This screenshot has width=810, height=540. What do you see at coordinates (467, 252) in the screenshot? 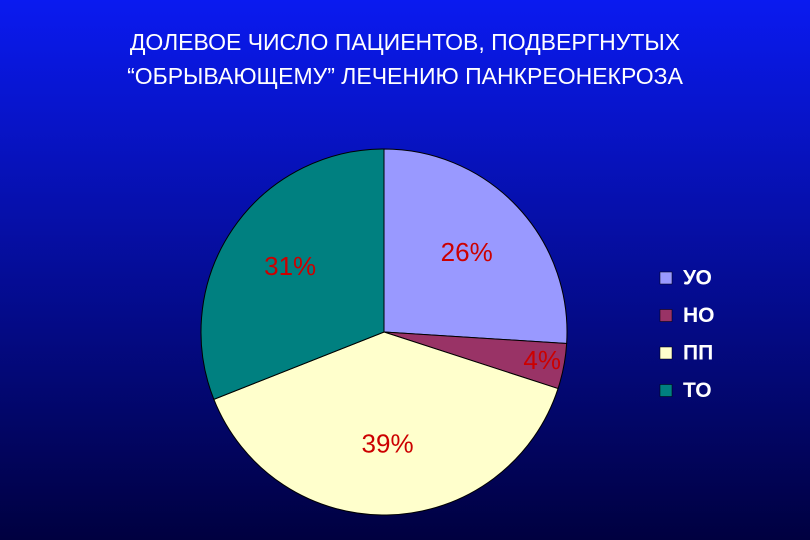
I see `data-label: 26%` at bounding box center [467, 252].